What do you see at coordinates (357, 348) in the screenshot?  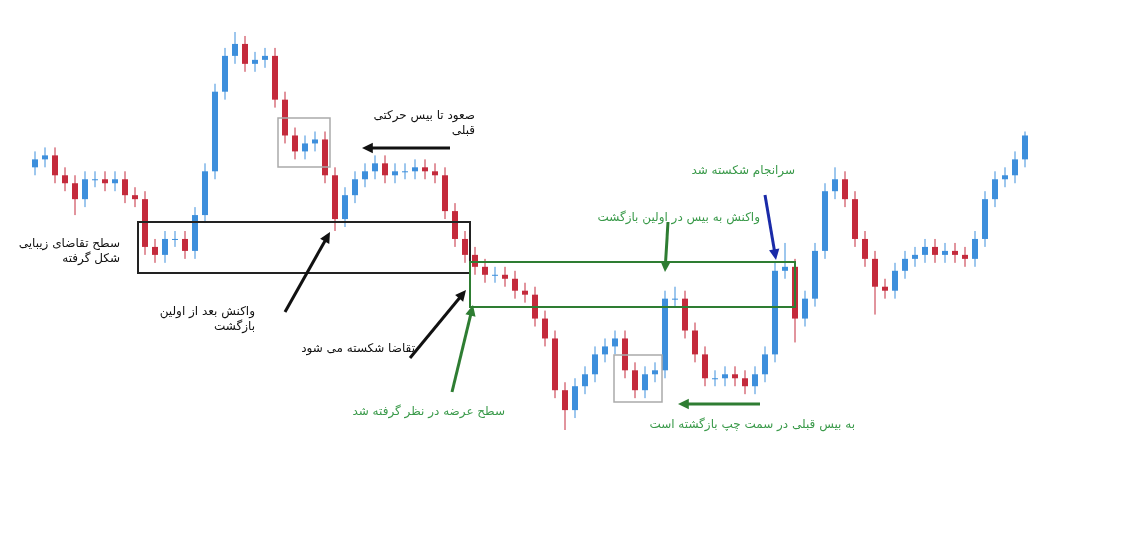 I see `annotation: تقاضا شکسته می شود` at bounding box center [357, 348].